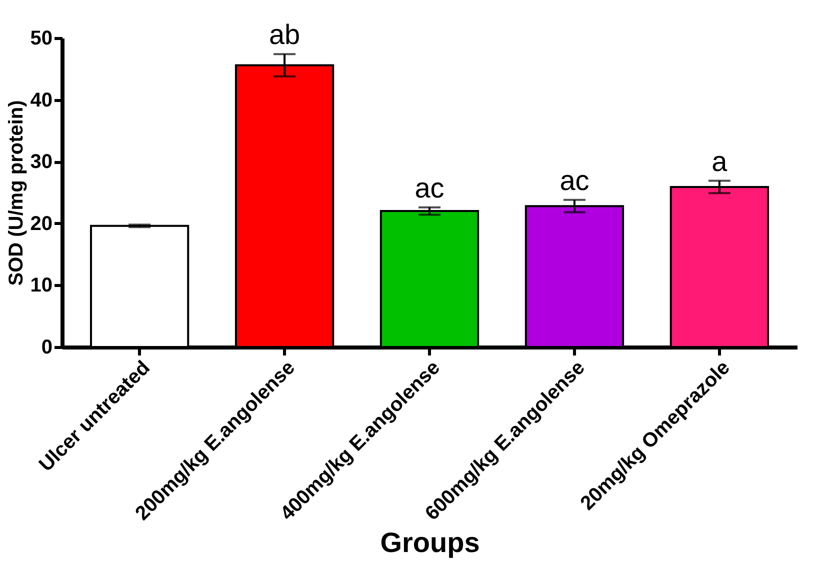 Image resolution: width=833 pixels, height=575 pixels. Describe the element at coordinates (284, 34) in the screenshot. I see `annotation: ab` at that location.